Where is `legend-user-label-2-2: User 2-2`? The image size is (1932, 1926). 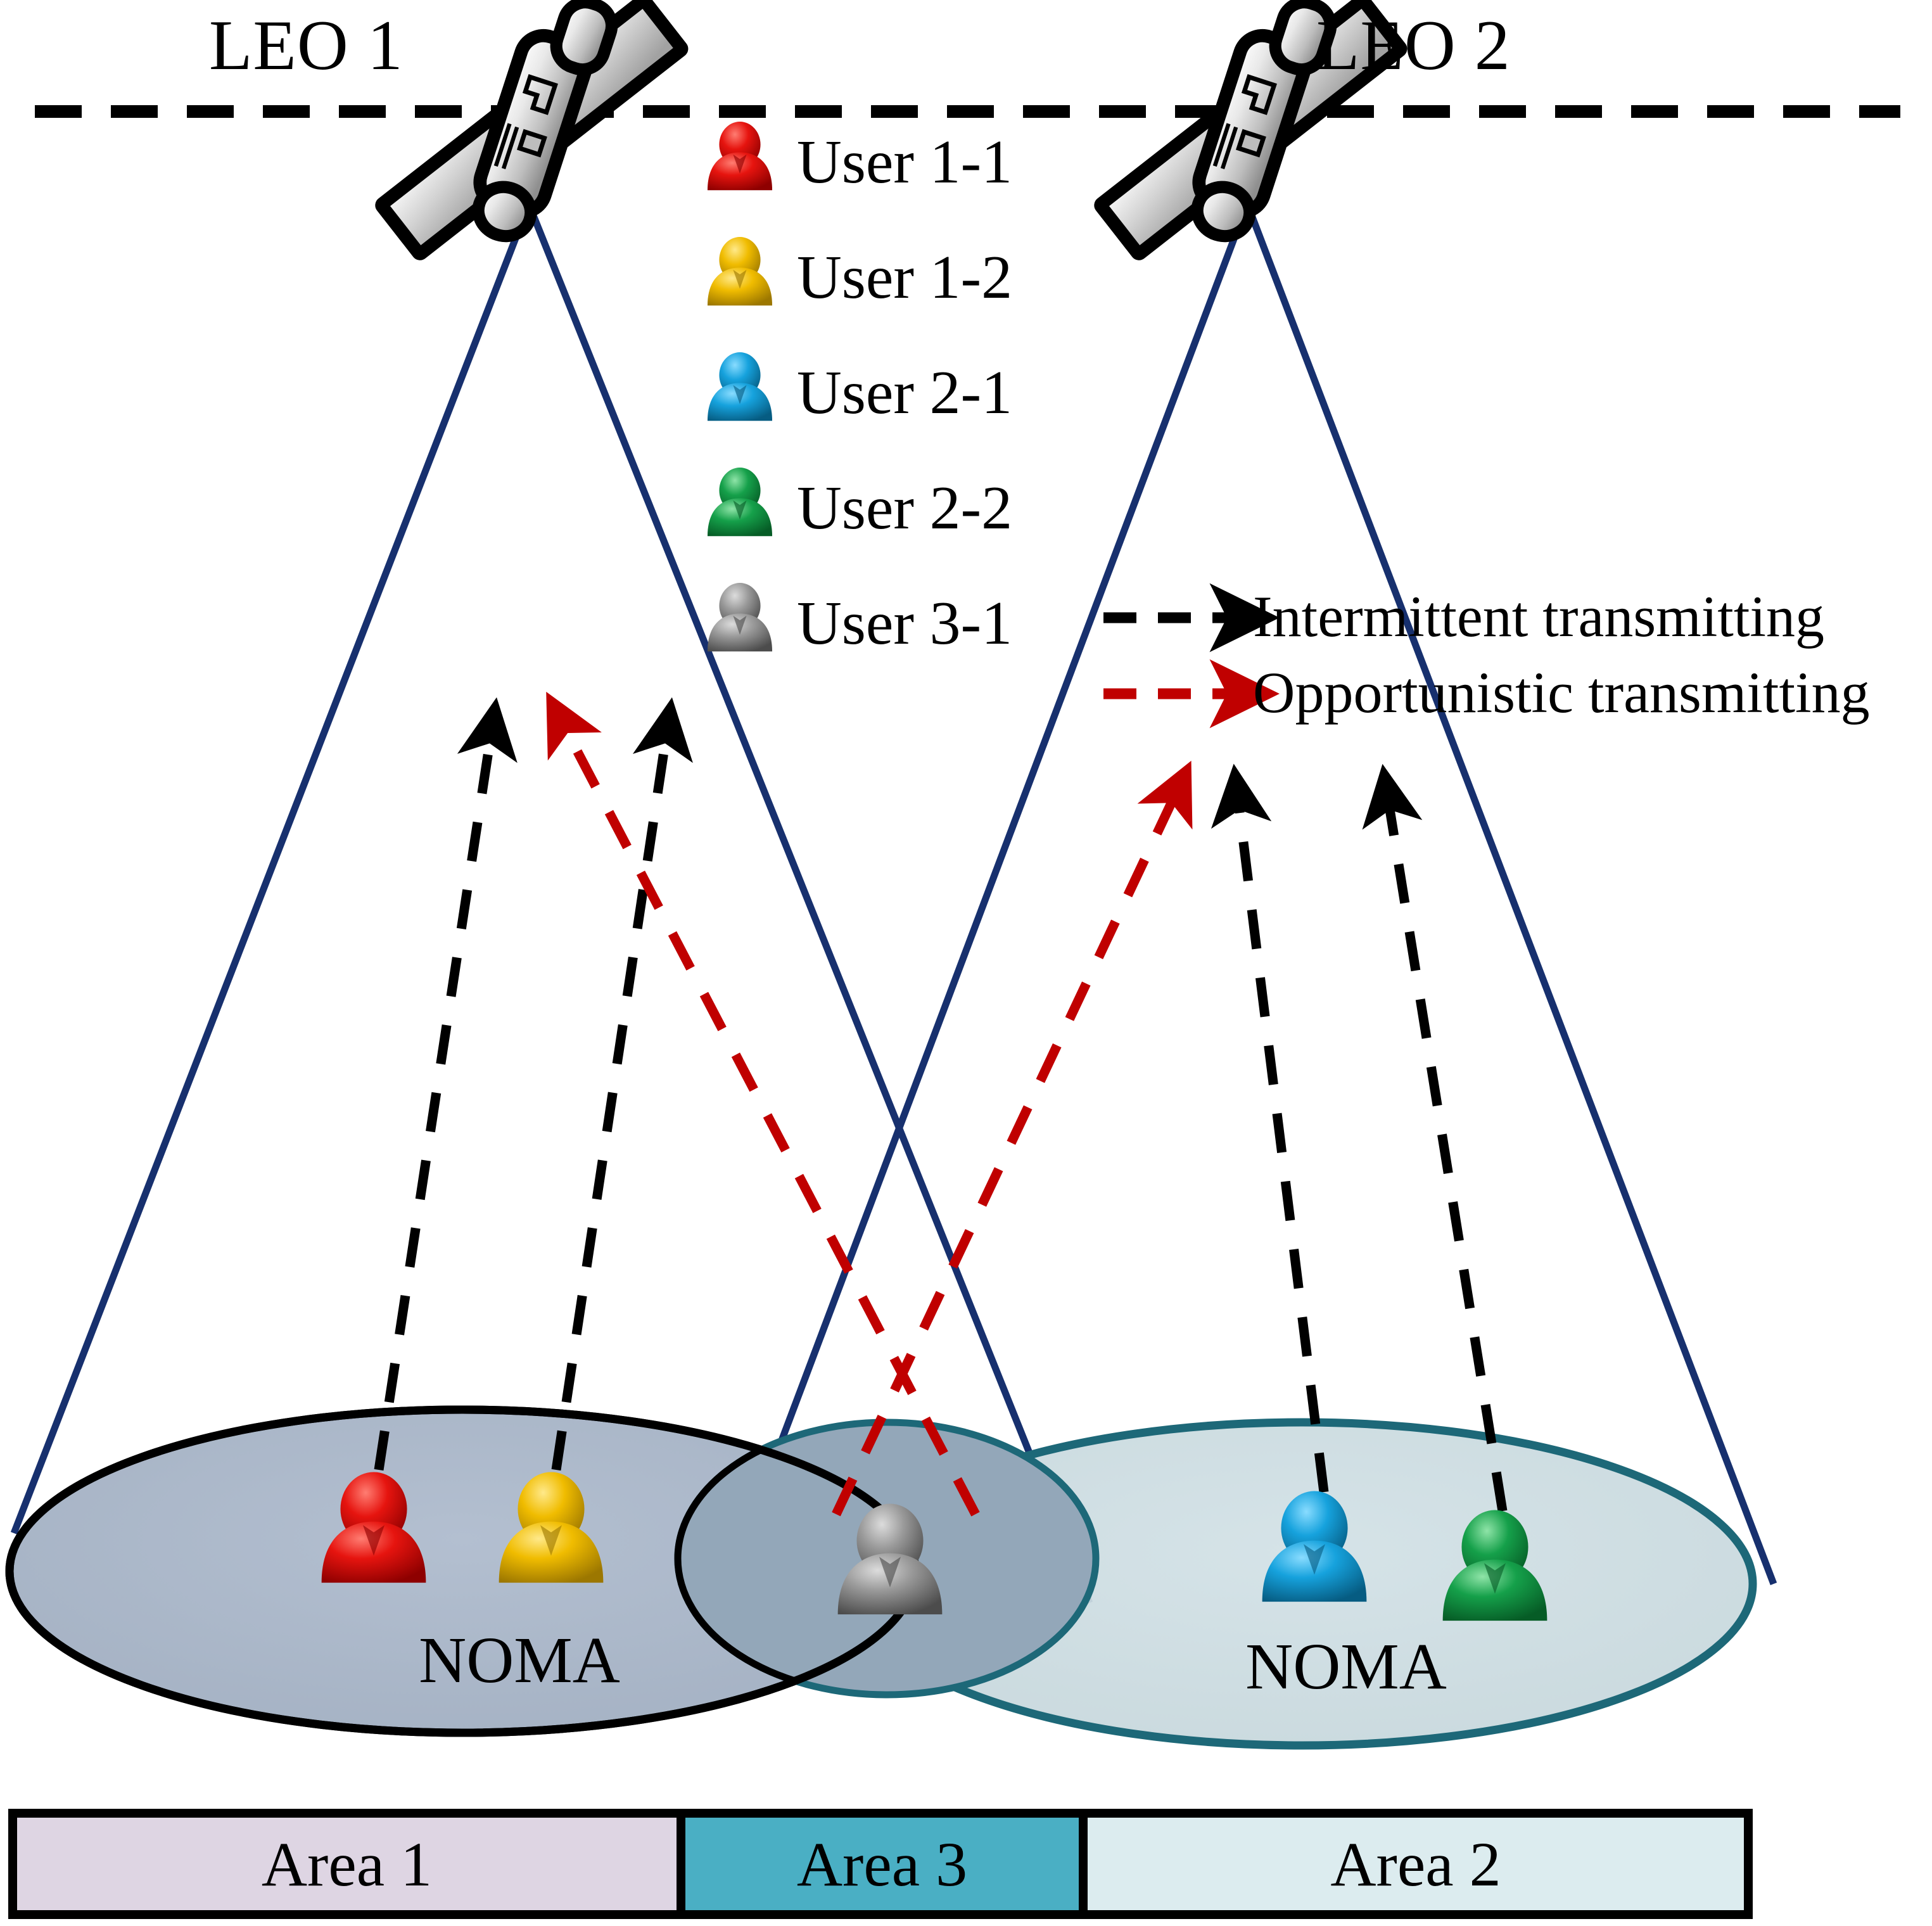 legend-user-label-2-2: User 2-2 is located at coordinates (905, 508).